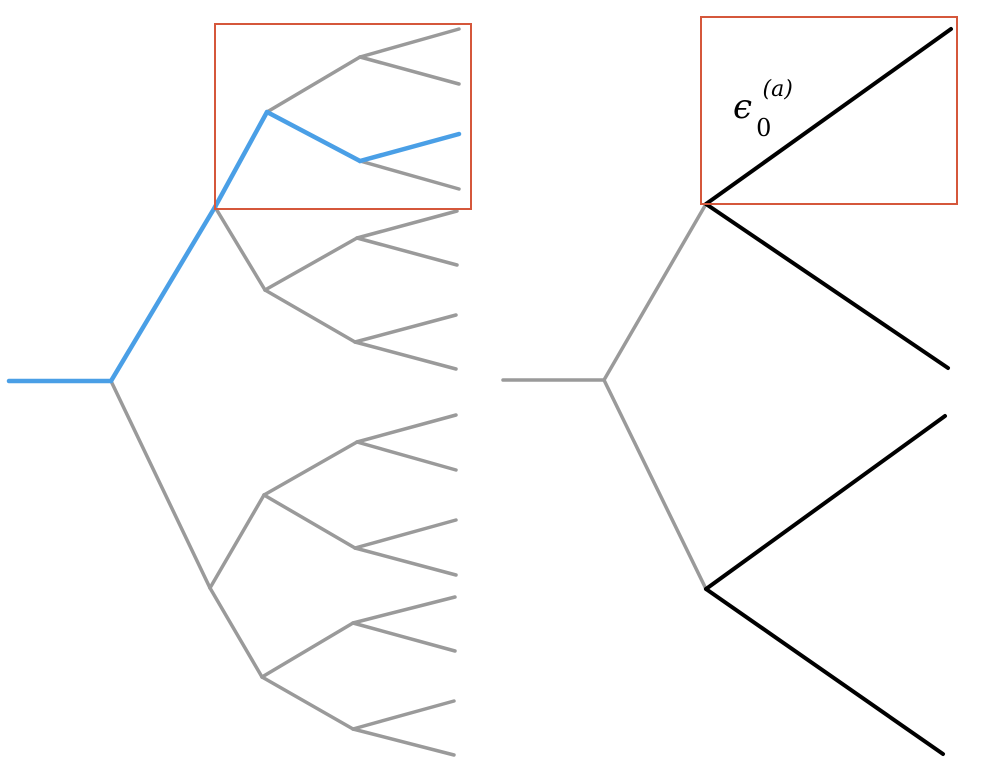  I want to click on epsilon-symbol: ϵ, so click(742, 107).